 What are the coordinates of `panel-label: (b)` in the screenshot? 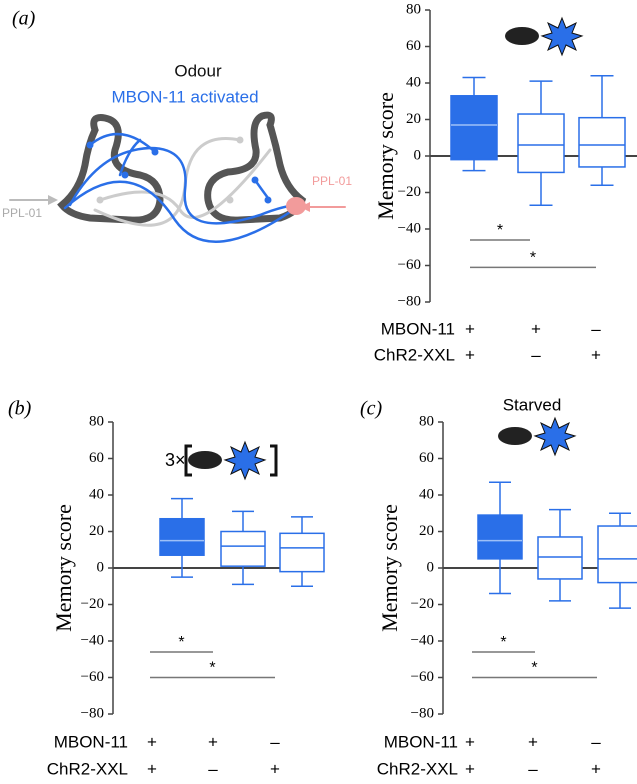 It's located at (20, 409).